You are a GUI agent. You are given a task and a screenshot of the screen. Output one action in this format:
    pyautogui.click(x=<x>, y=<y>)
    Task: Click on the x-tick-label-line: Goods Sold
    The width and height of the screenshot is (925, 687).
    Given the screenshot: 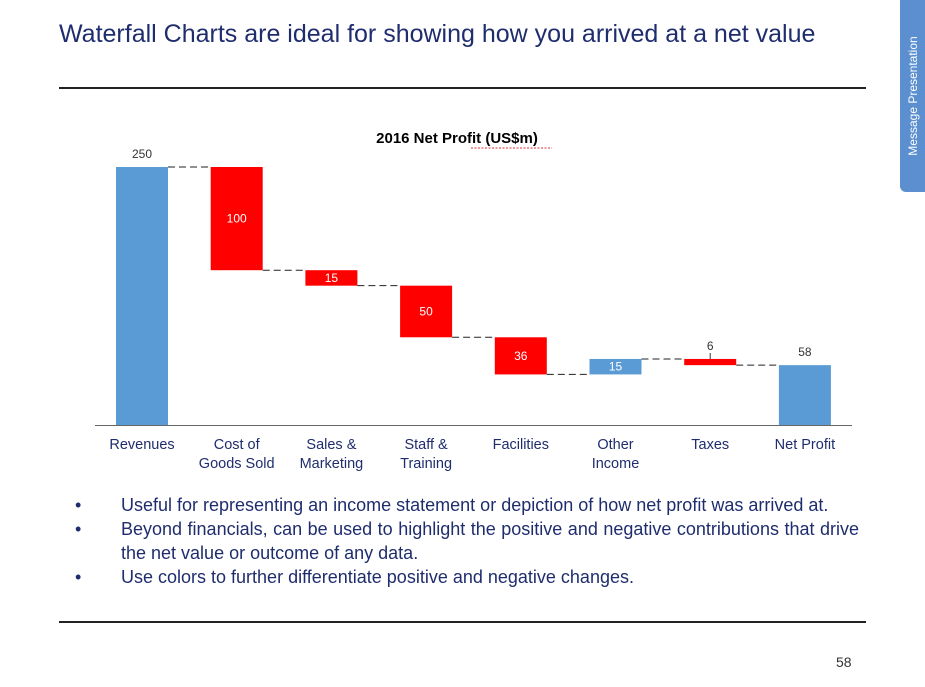 What is the action you would take?
    pyautogui.click(x=237, y=464)
    